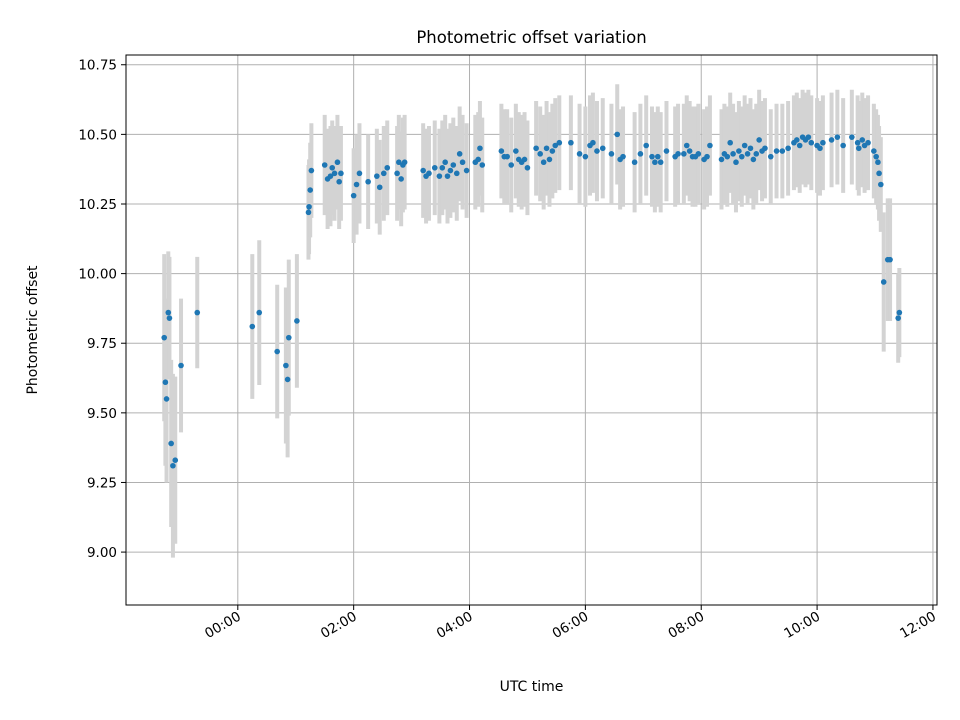 The image size is (960, 720). What do you see at coordinates (97, 66) in the screenshot?
I see `y-tick-label: 10.75` at bounding box center [97, 66].